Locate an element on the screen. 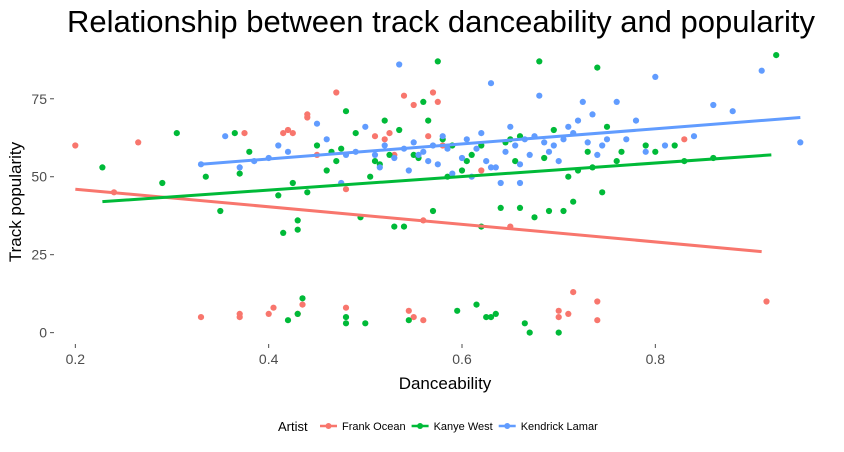  y-tick-label: 25 is located at coordinates (39, 255).